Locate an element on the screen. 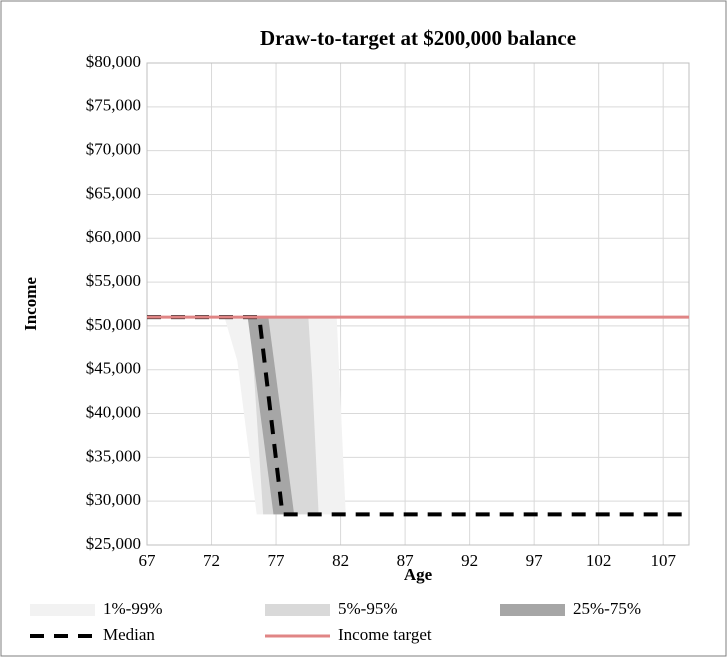 This screenshot has height=657, width=727. legend-label: Median is located at coordinates (129, 634).